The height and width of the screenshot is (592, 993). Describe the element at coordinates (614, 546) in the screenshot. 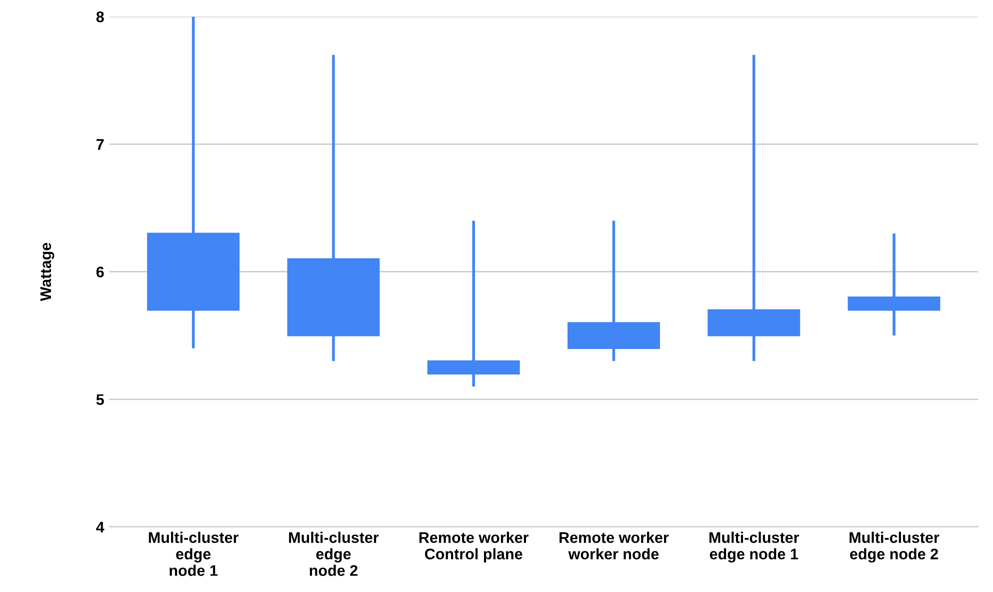

I see `x-tick-label: Remote worker worker node` at that location.